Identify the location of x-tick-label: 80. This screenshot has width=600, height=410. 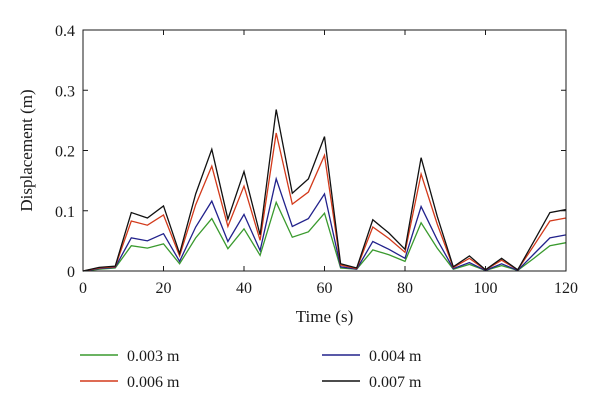
(405, 288).